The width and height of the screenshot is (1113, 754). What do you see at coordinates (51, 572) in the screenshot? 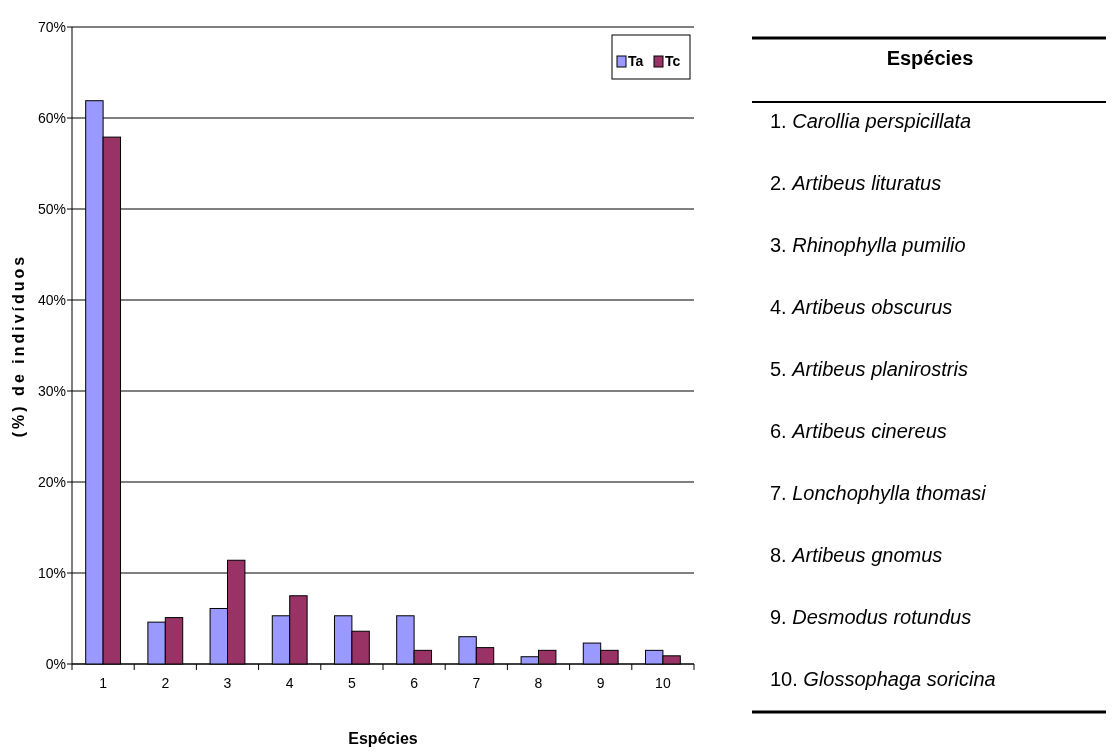
I see `y-tick-label: 10%` at bounding box center [51, 572].